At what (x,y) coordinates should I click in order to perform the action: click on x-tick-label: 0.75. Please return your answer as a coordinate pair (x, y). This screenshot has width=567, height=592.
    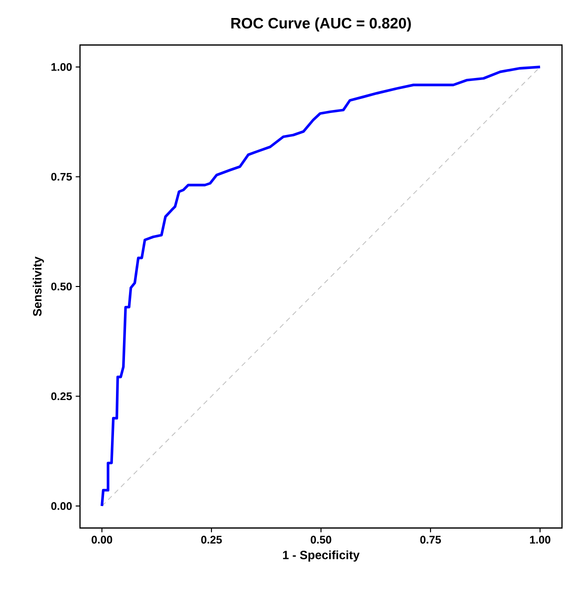
    Looking at the image, I should click on (430, 540).